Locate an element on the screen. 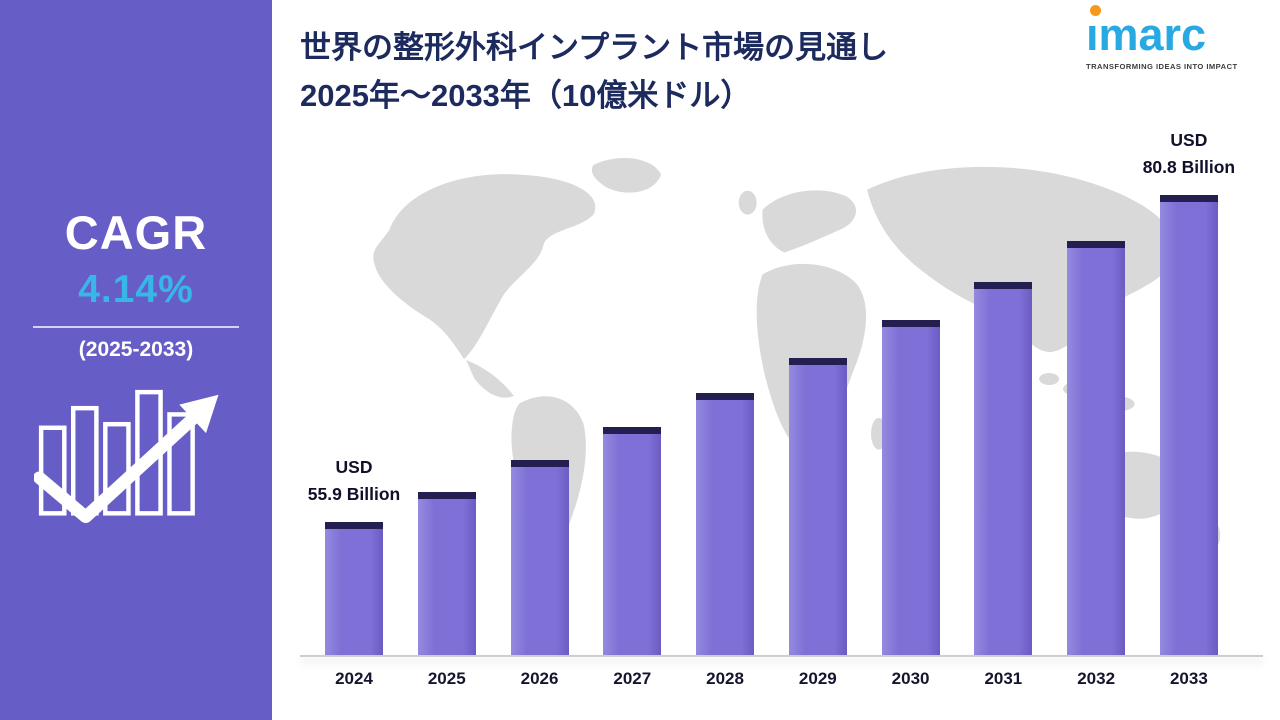  logo-tagline: TRANSFORMING IDEAS INTO IMPACT is located at coordinates (1162, 66).